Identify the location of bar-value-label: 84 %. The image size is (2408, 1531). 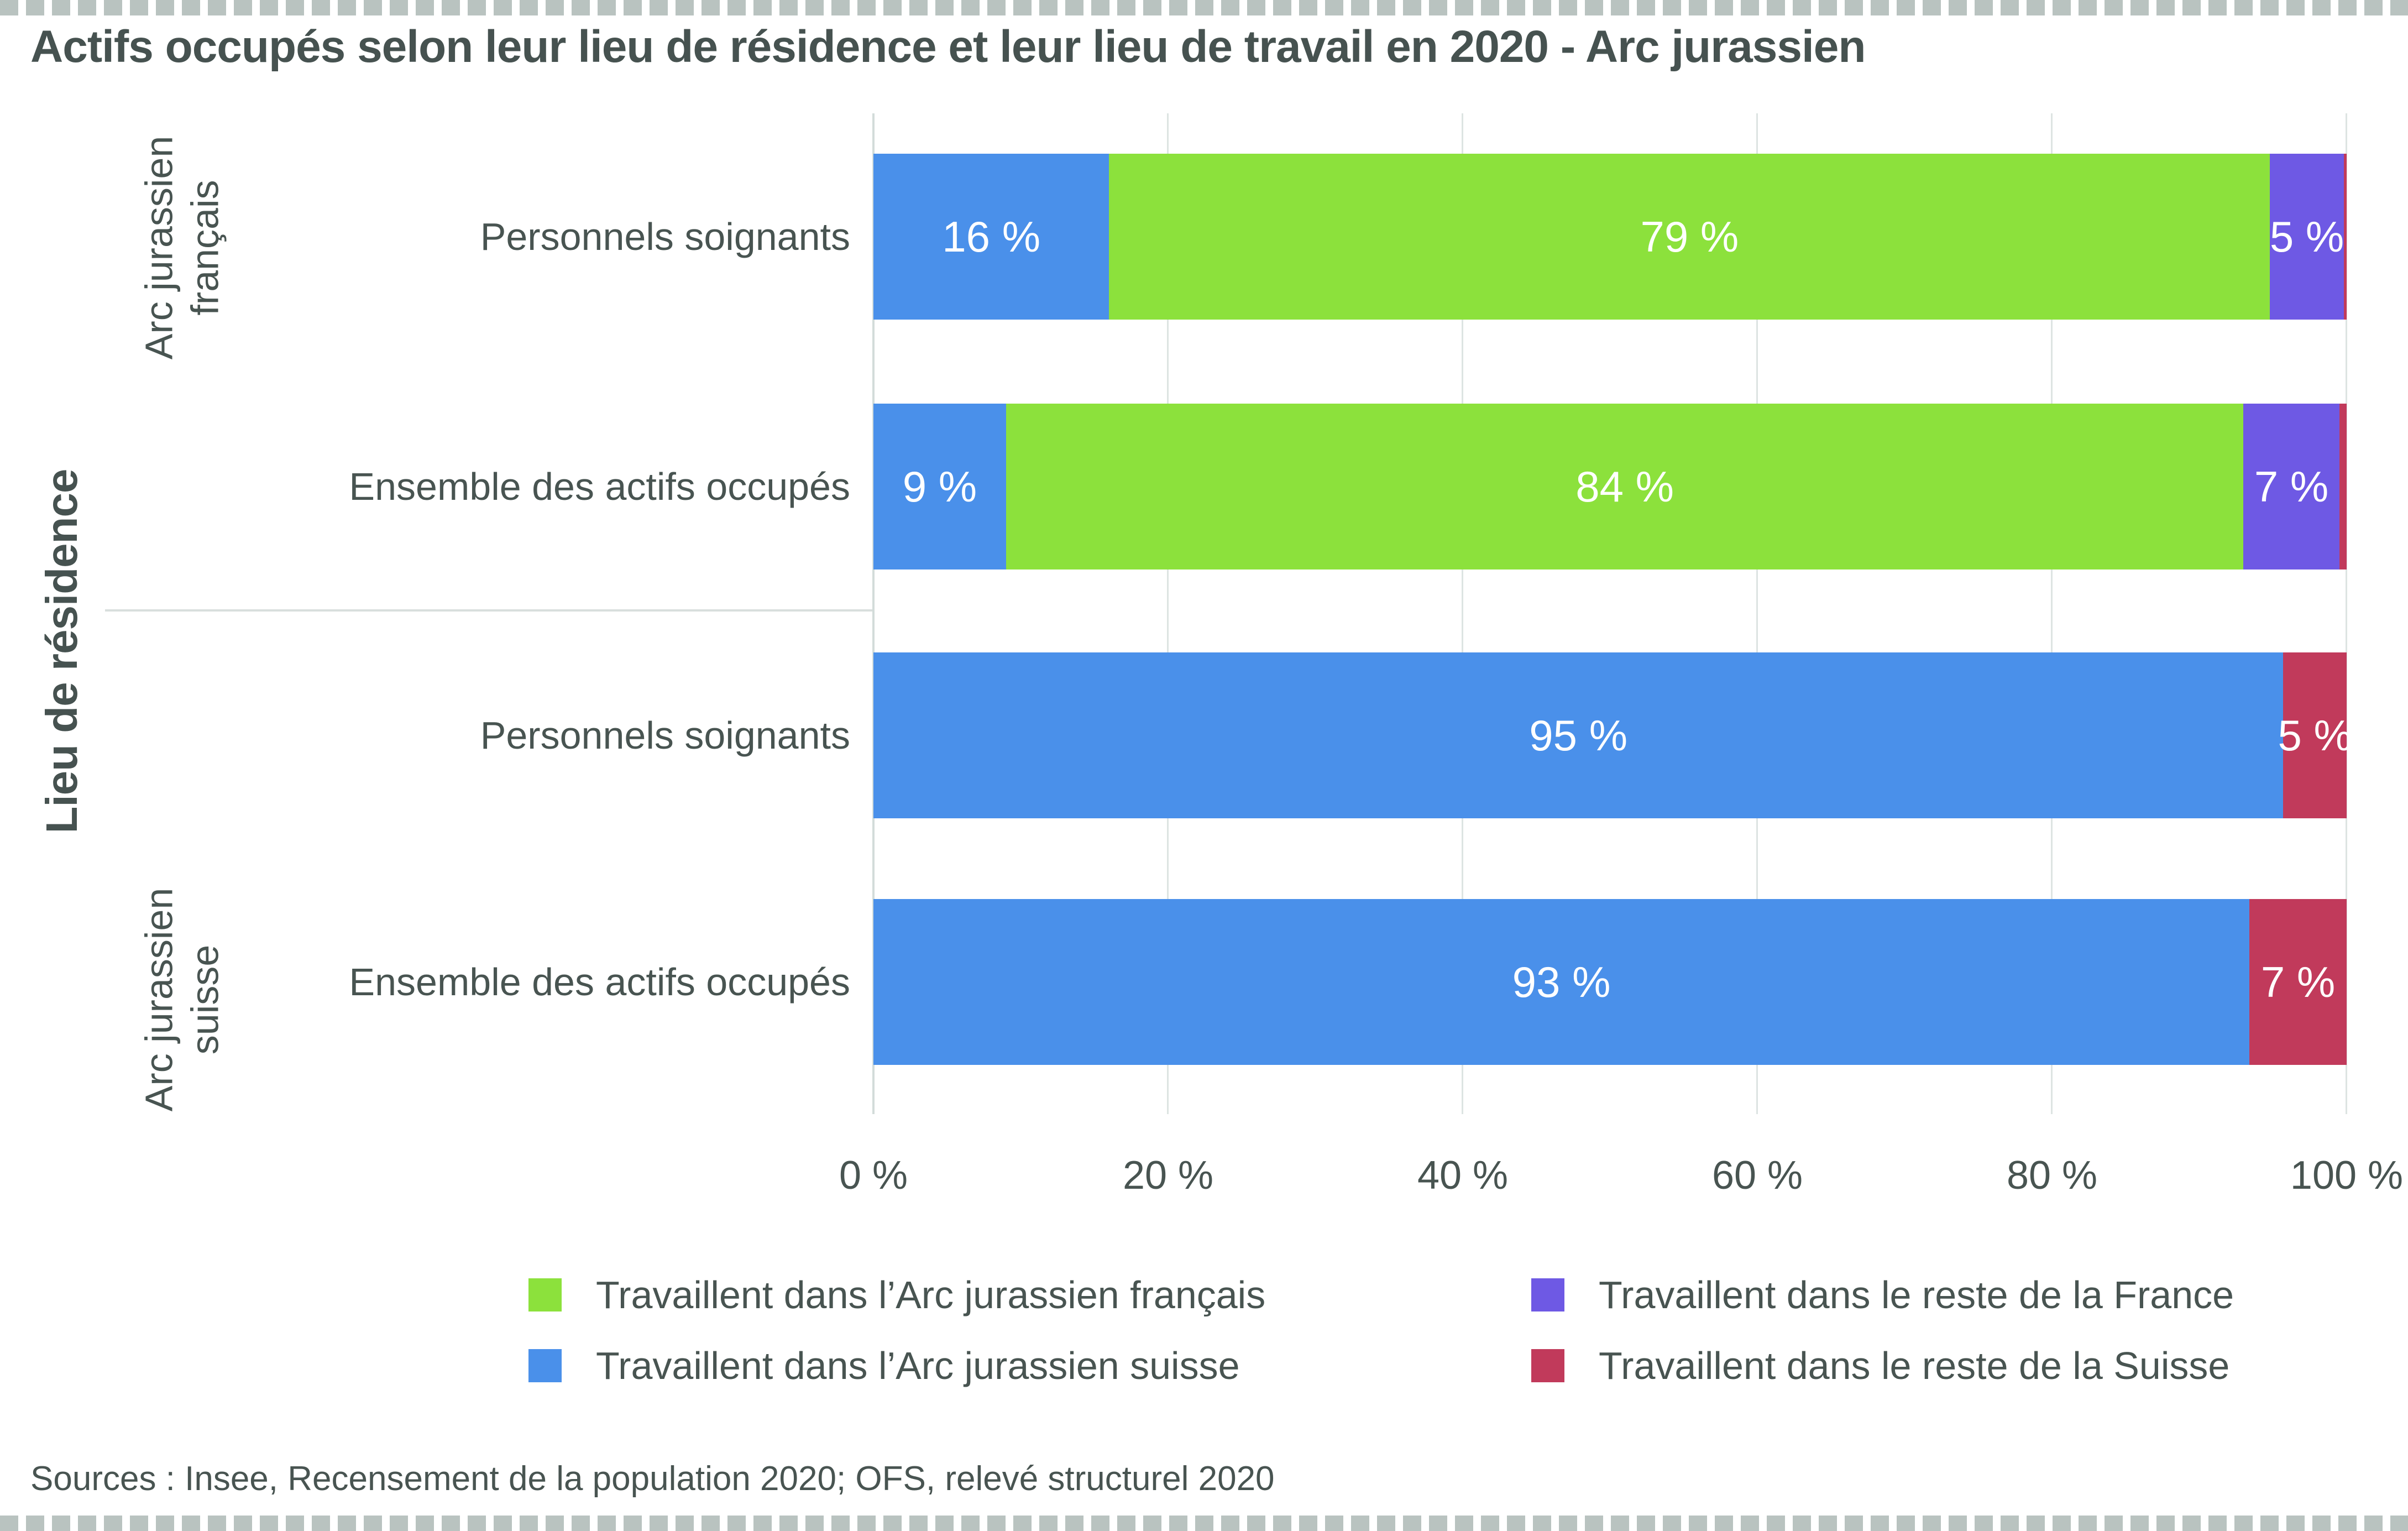
(1624, 486).